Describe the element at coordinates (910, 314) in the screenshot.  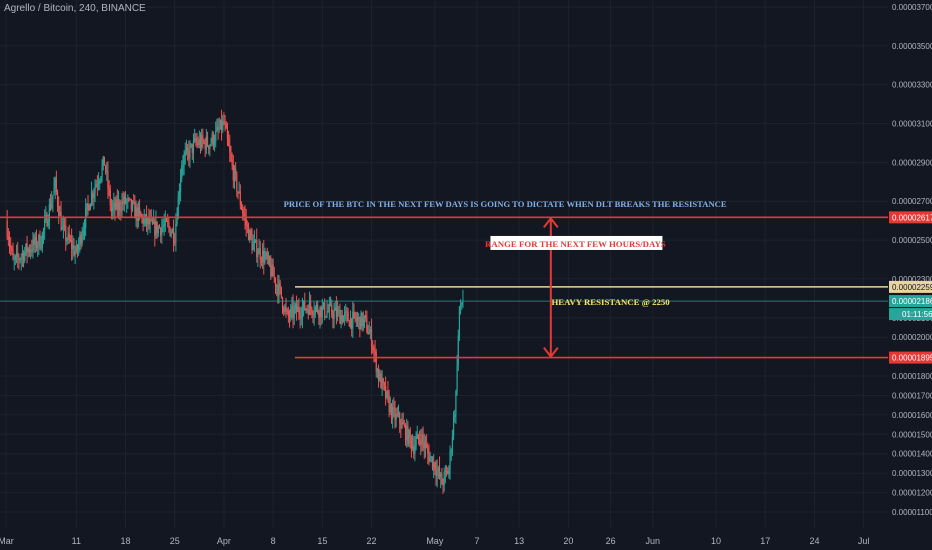
I see `countdown-box` at that location.